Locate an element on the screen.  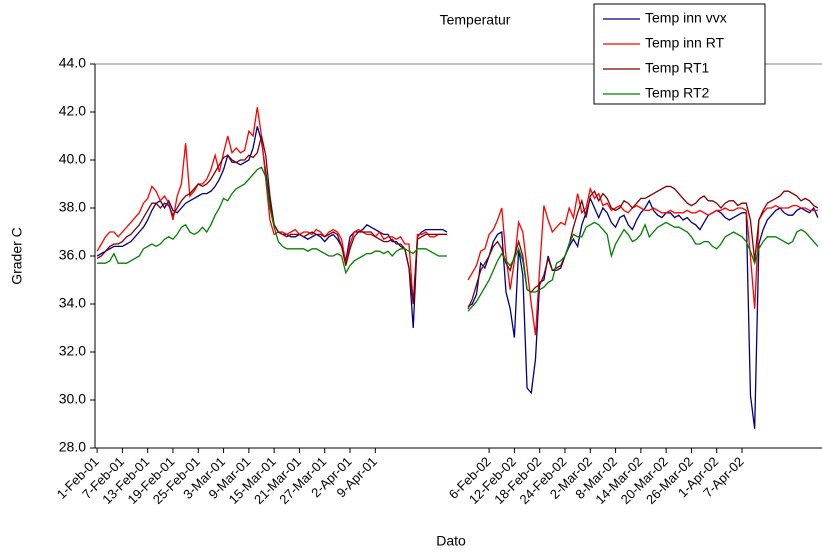
legend-label: Temp RT1 is located at coordinates (677, 68).